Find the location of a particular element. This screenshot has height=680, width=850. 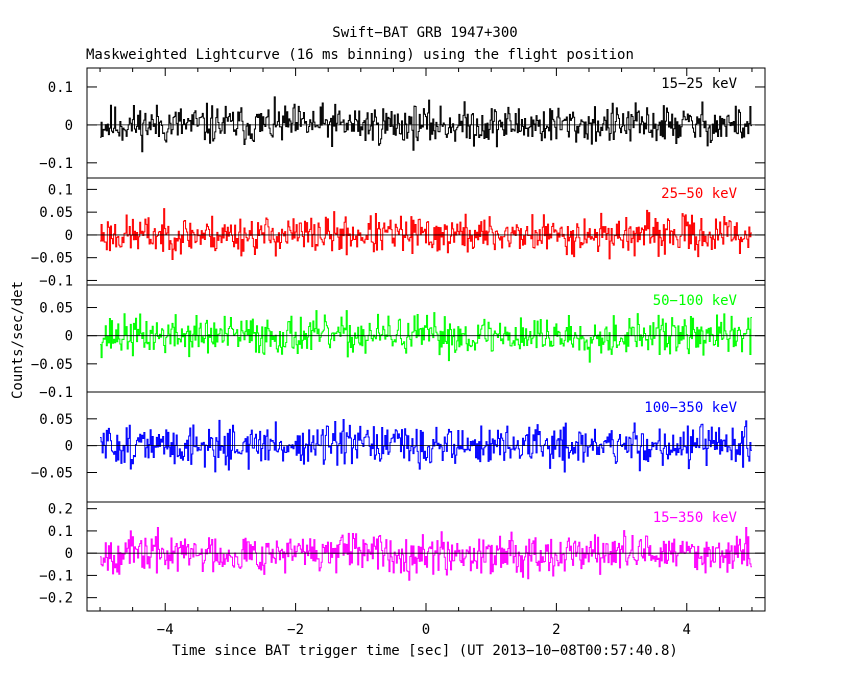

y-tick-label-1-0: −0.1 is located at coordinates (56, 164).